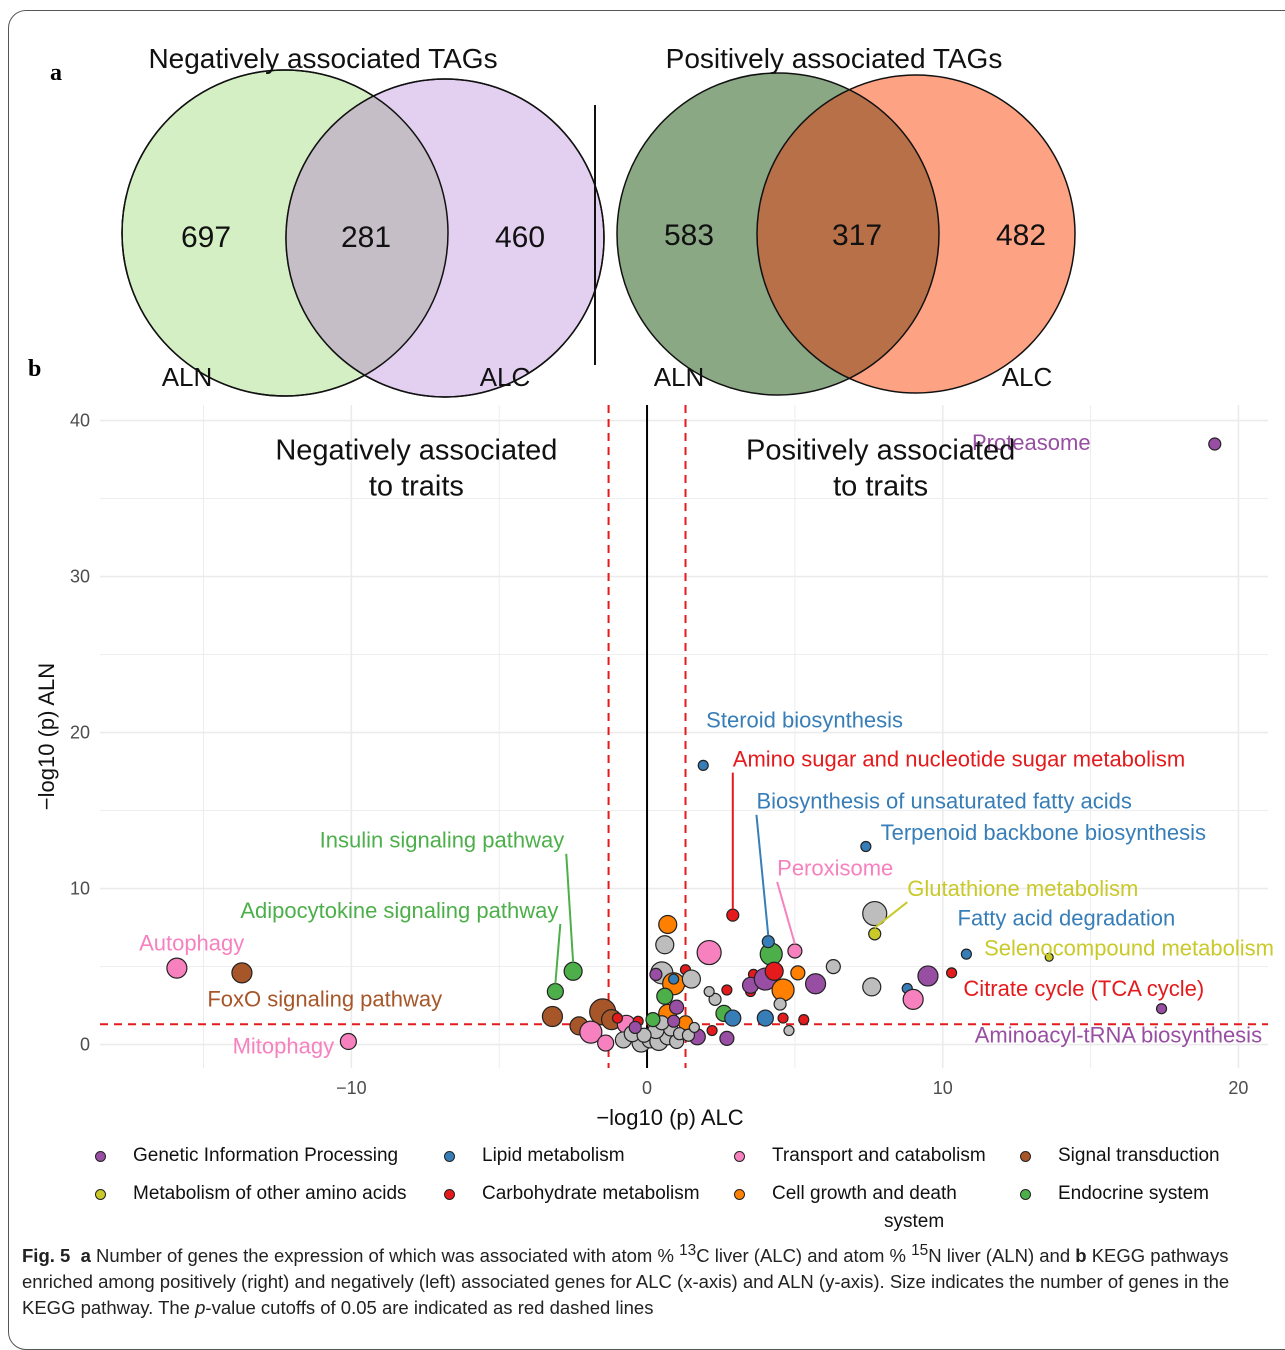 This screenshot has width=1285, height=1350. Describe the element at coordinates (943, 1088) in the screenshot. I see `x-tick-label: 10` at that location.